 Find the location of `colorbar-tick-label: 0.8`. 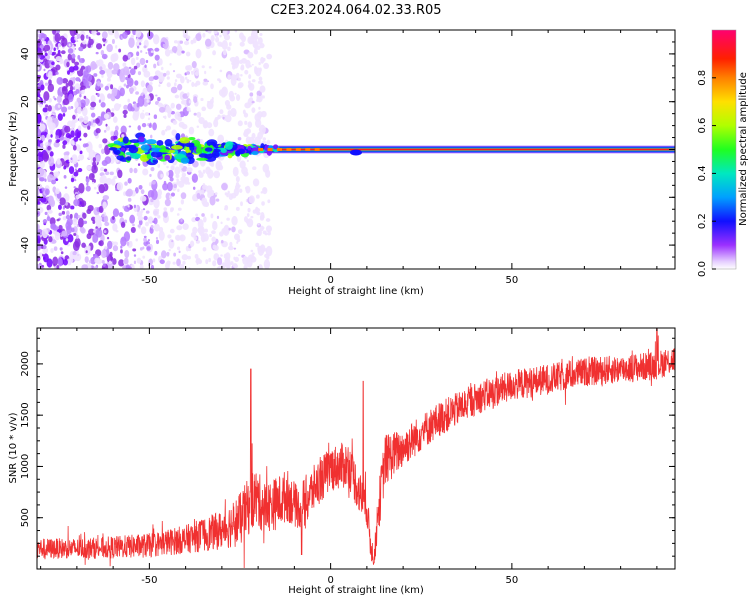

colorbar-tick-label: 0.8 is located at coordinates (702, 78).